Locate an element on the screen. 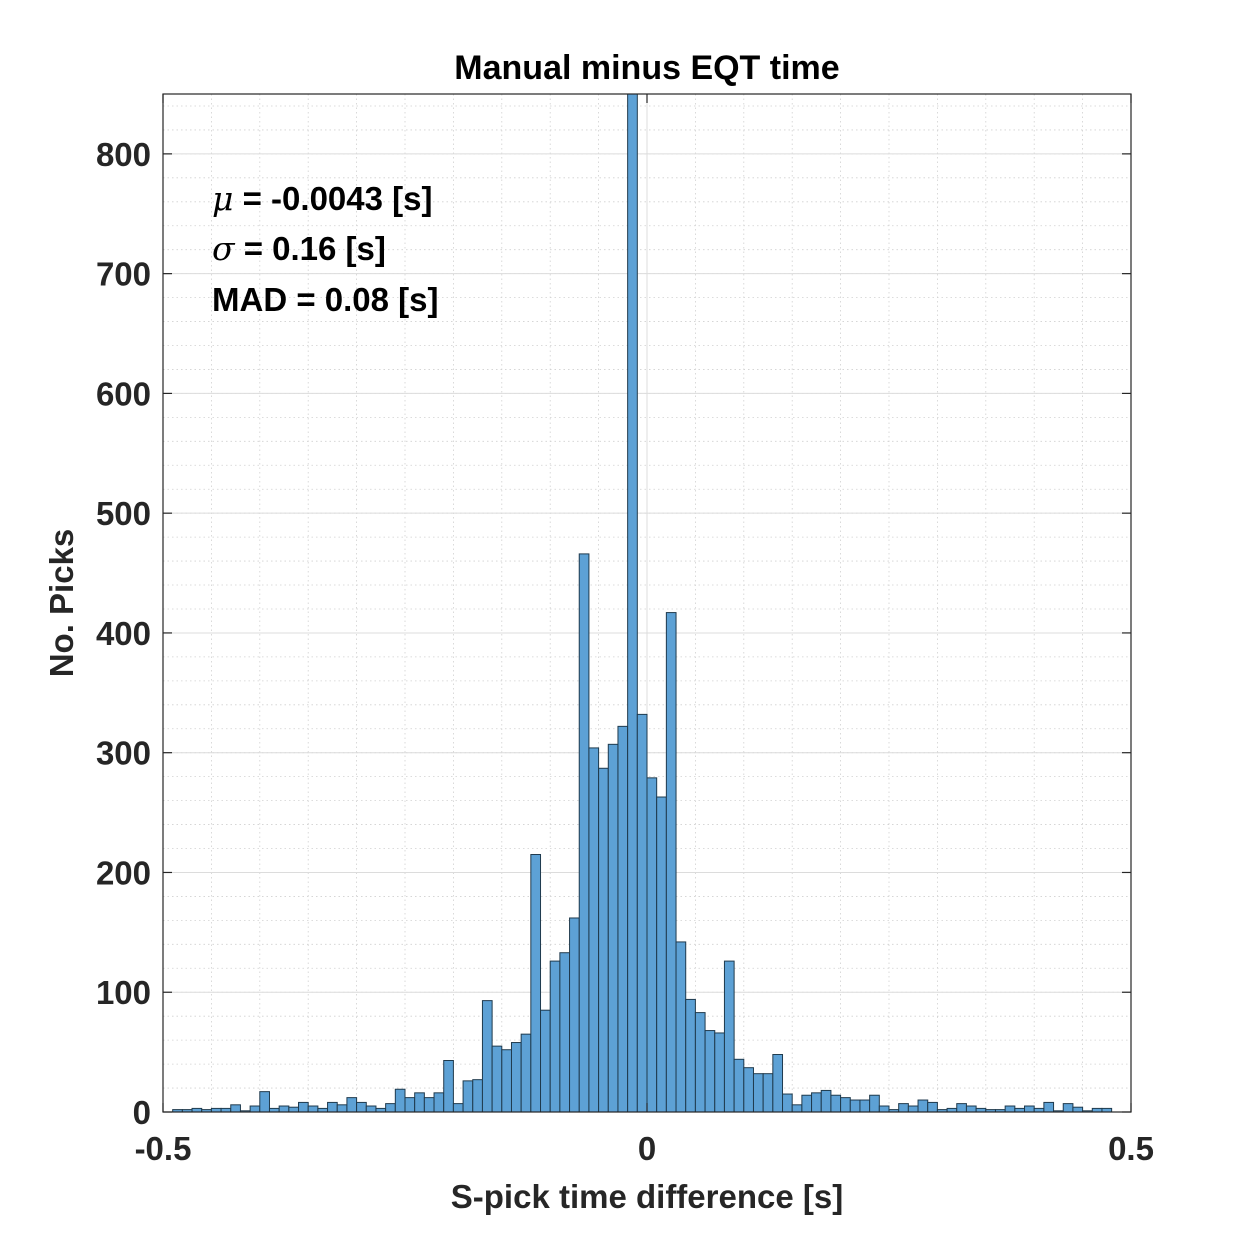  x-tick-label: -0.5 is located at coordinates (163, 1148).